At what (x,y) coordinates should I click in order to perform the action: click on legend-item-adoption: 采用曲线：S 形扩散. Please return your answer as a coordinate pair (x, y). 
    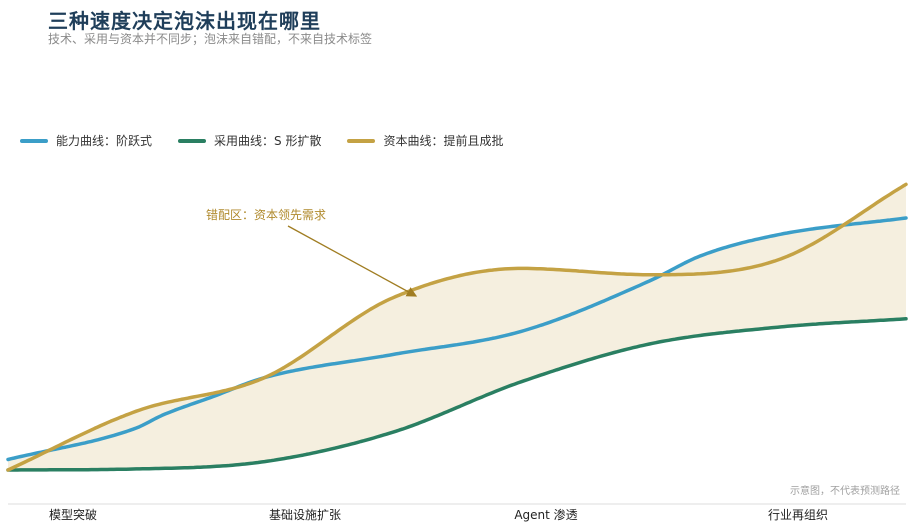
    Looking at the image, I should click on (249, 140).